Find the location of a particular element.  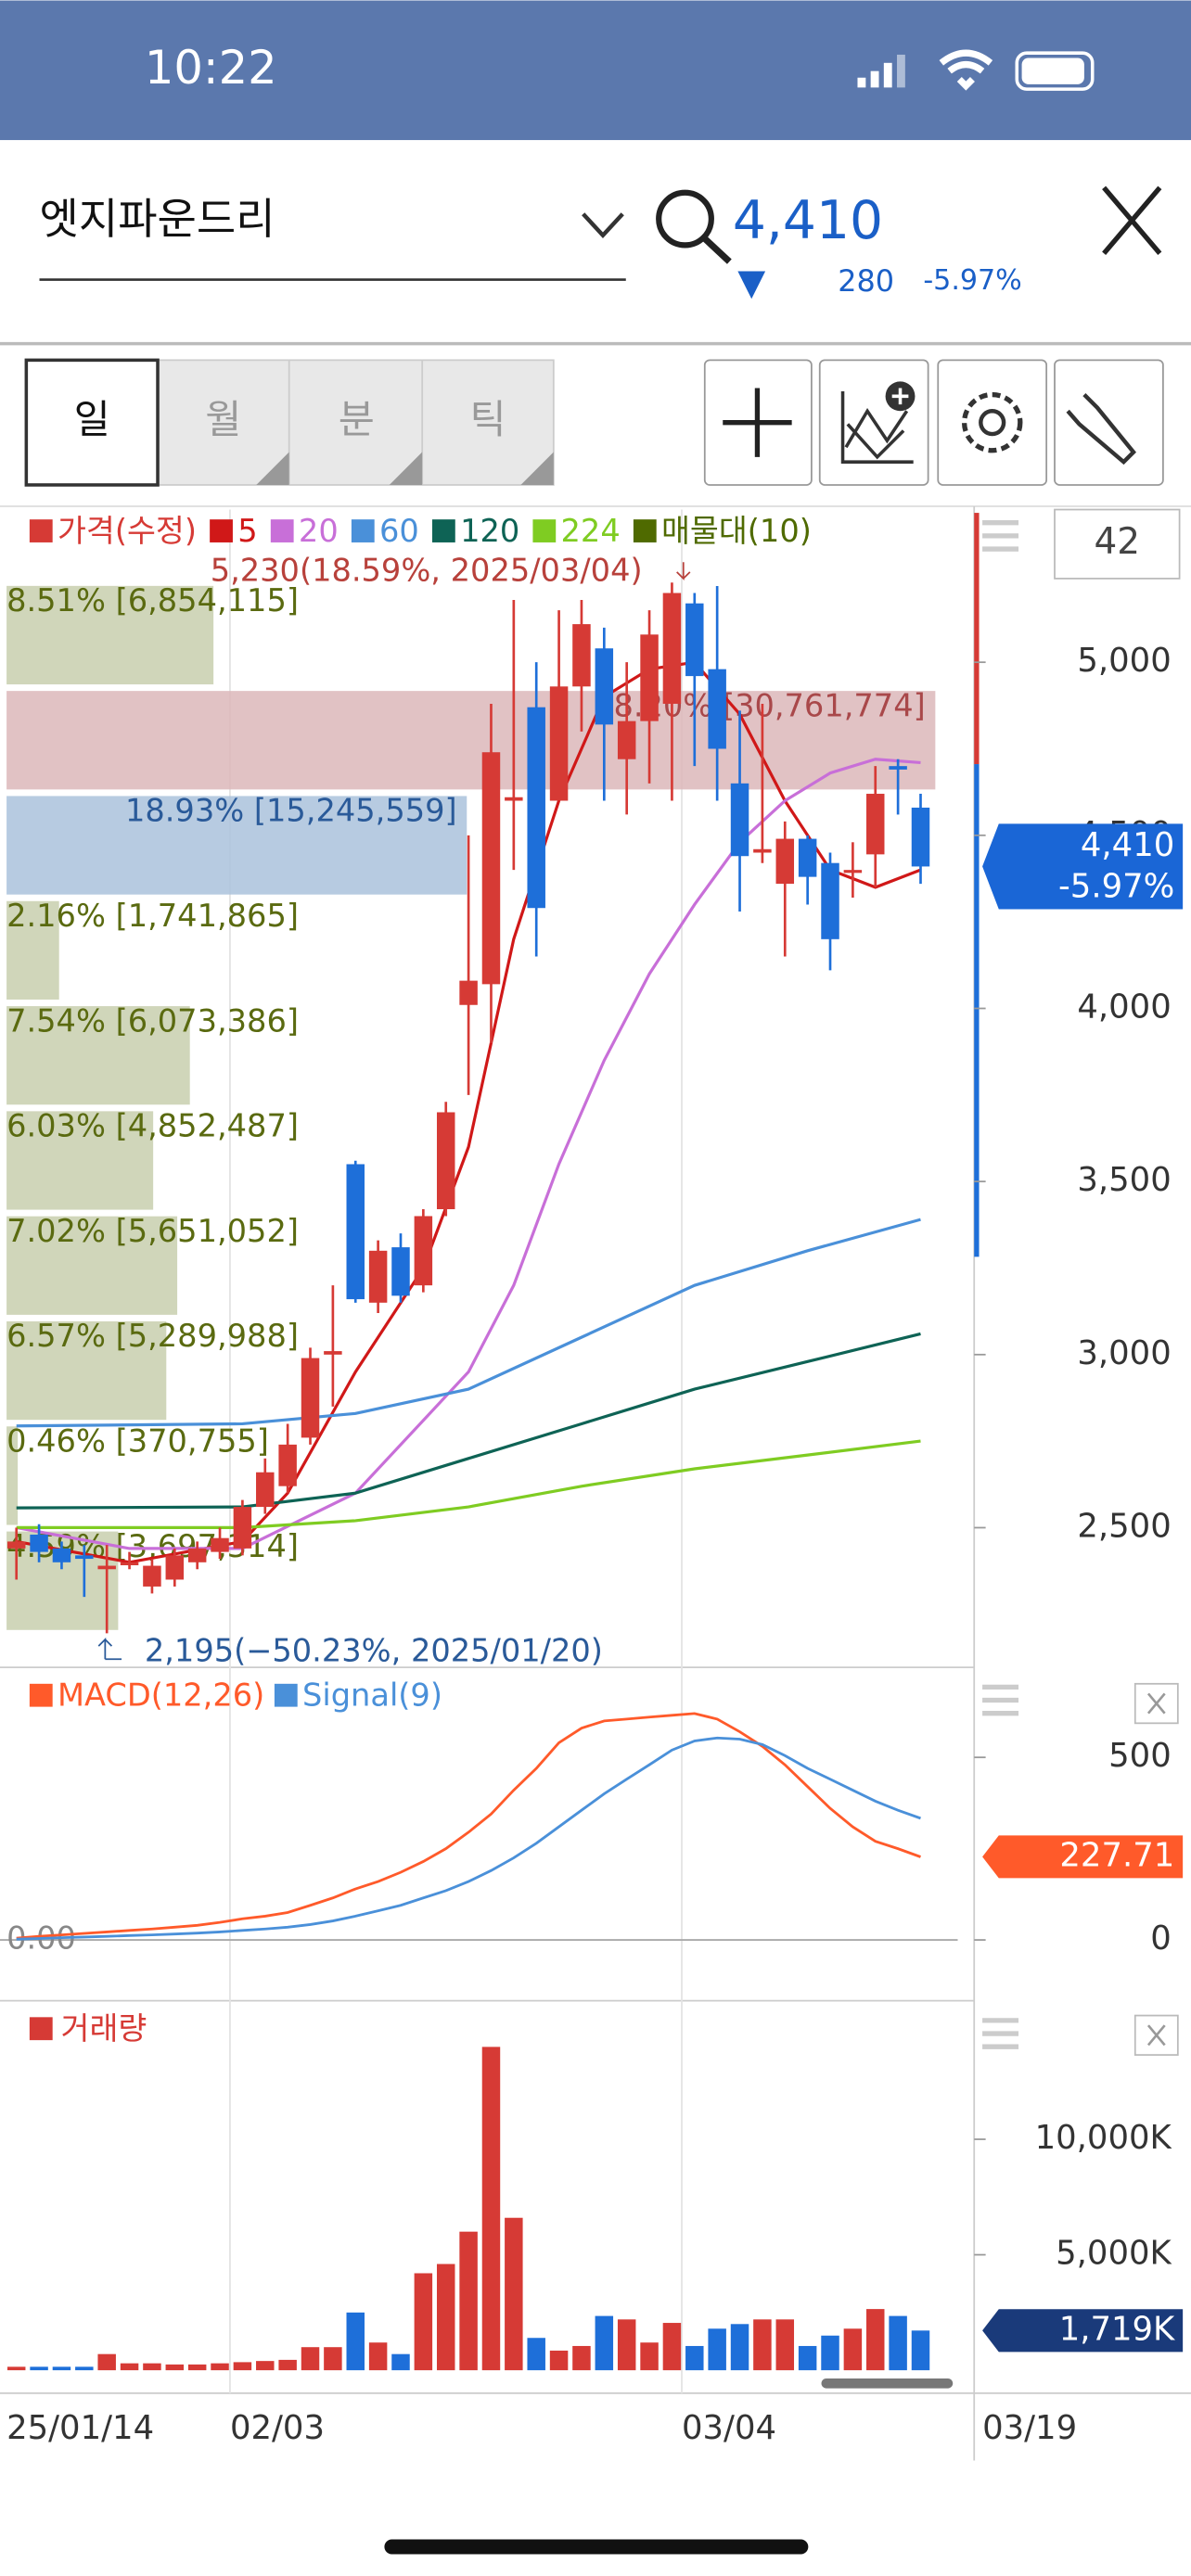

settings-button is located at coordinates (992, 423).